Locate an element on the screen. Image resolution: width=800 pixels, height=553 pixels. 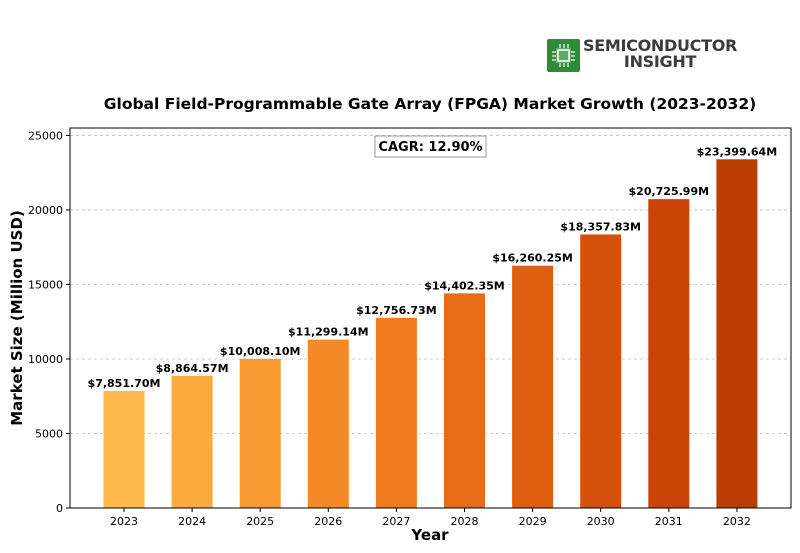
y-axis-ticks: 0 5000 10000 15000 20000 25000 is located at coordinates (49, 322).